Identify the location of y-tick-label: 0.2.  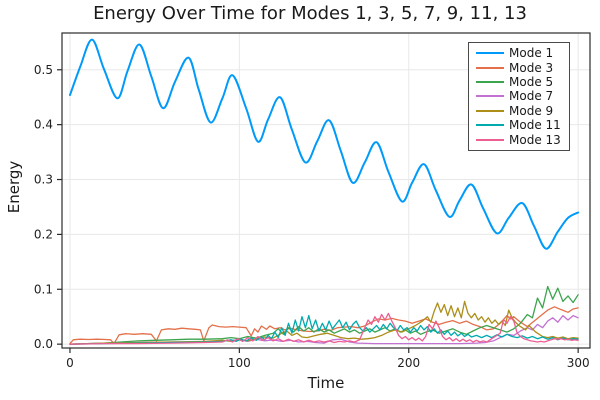
(43, 234).